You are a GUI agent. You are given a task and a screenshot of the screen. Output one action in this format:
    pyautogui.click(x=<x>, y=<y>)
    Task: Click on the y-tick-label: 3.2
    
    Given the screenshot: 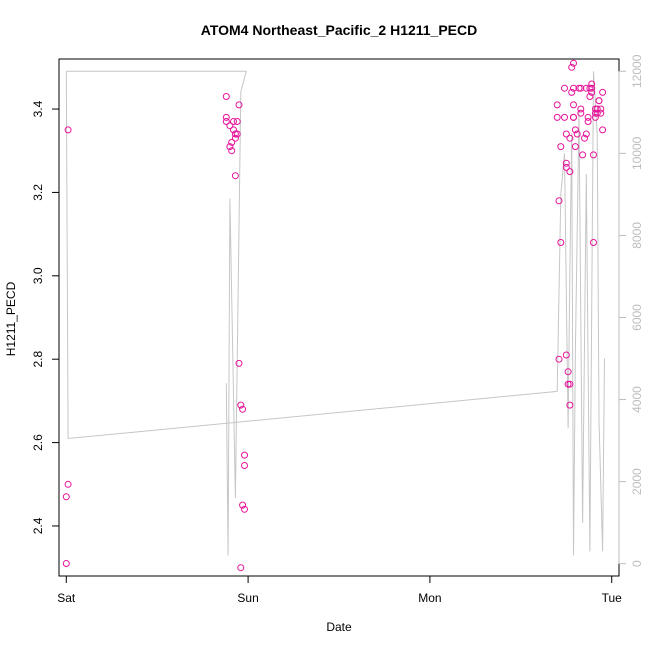 What is the action you would take?
    pyautogui.click(x=38, y=192)
    